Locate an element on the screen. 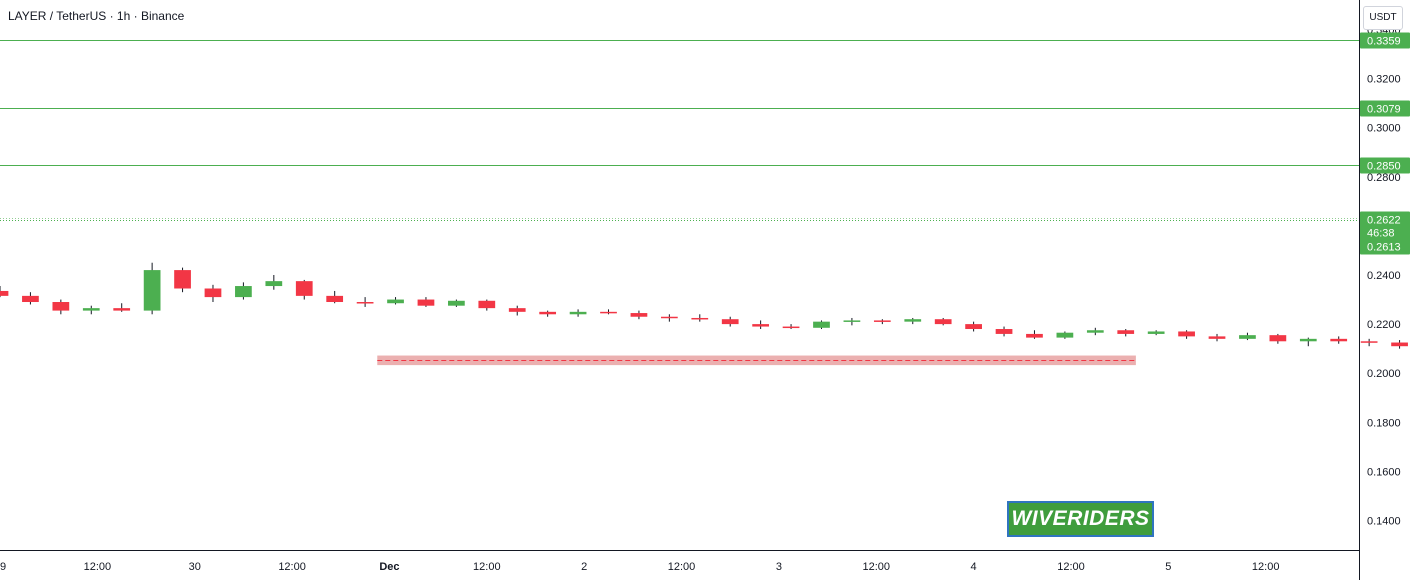  x-tick-label: 2 is located at coordinates (584, 567).